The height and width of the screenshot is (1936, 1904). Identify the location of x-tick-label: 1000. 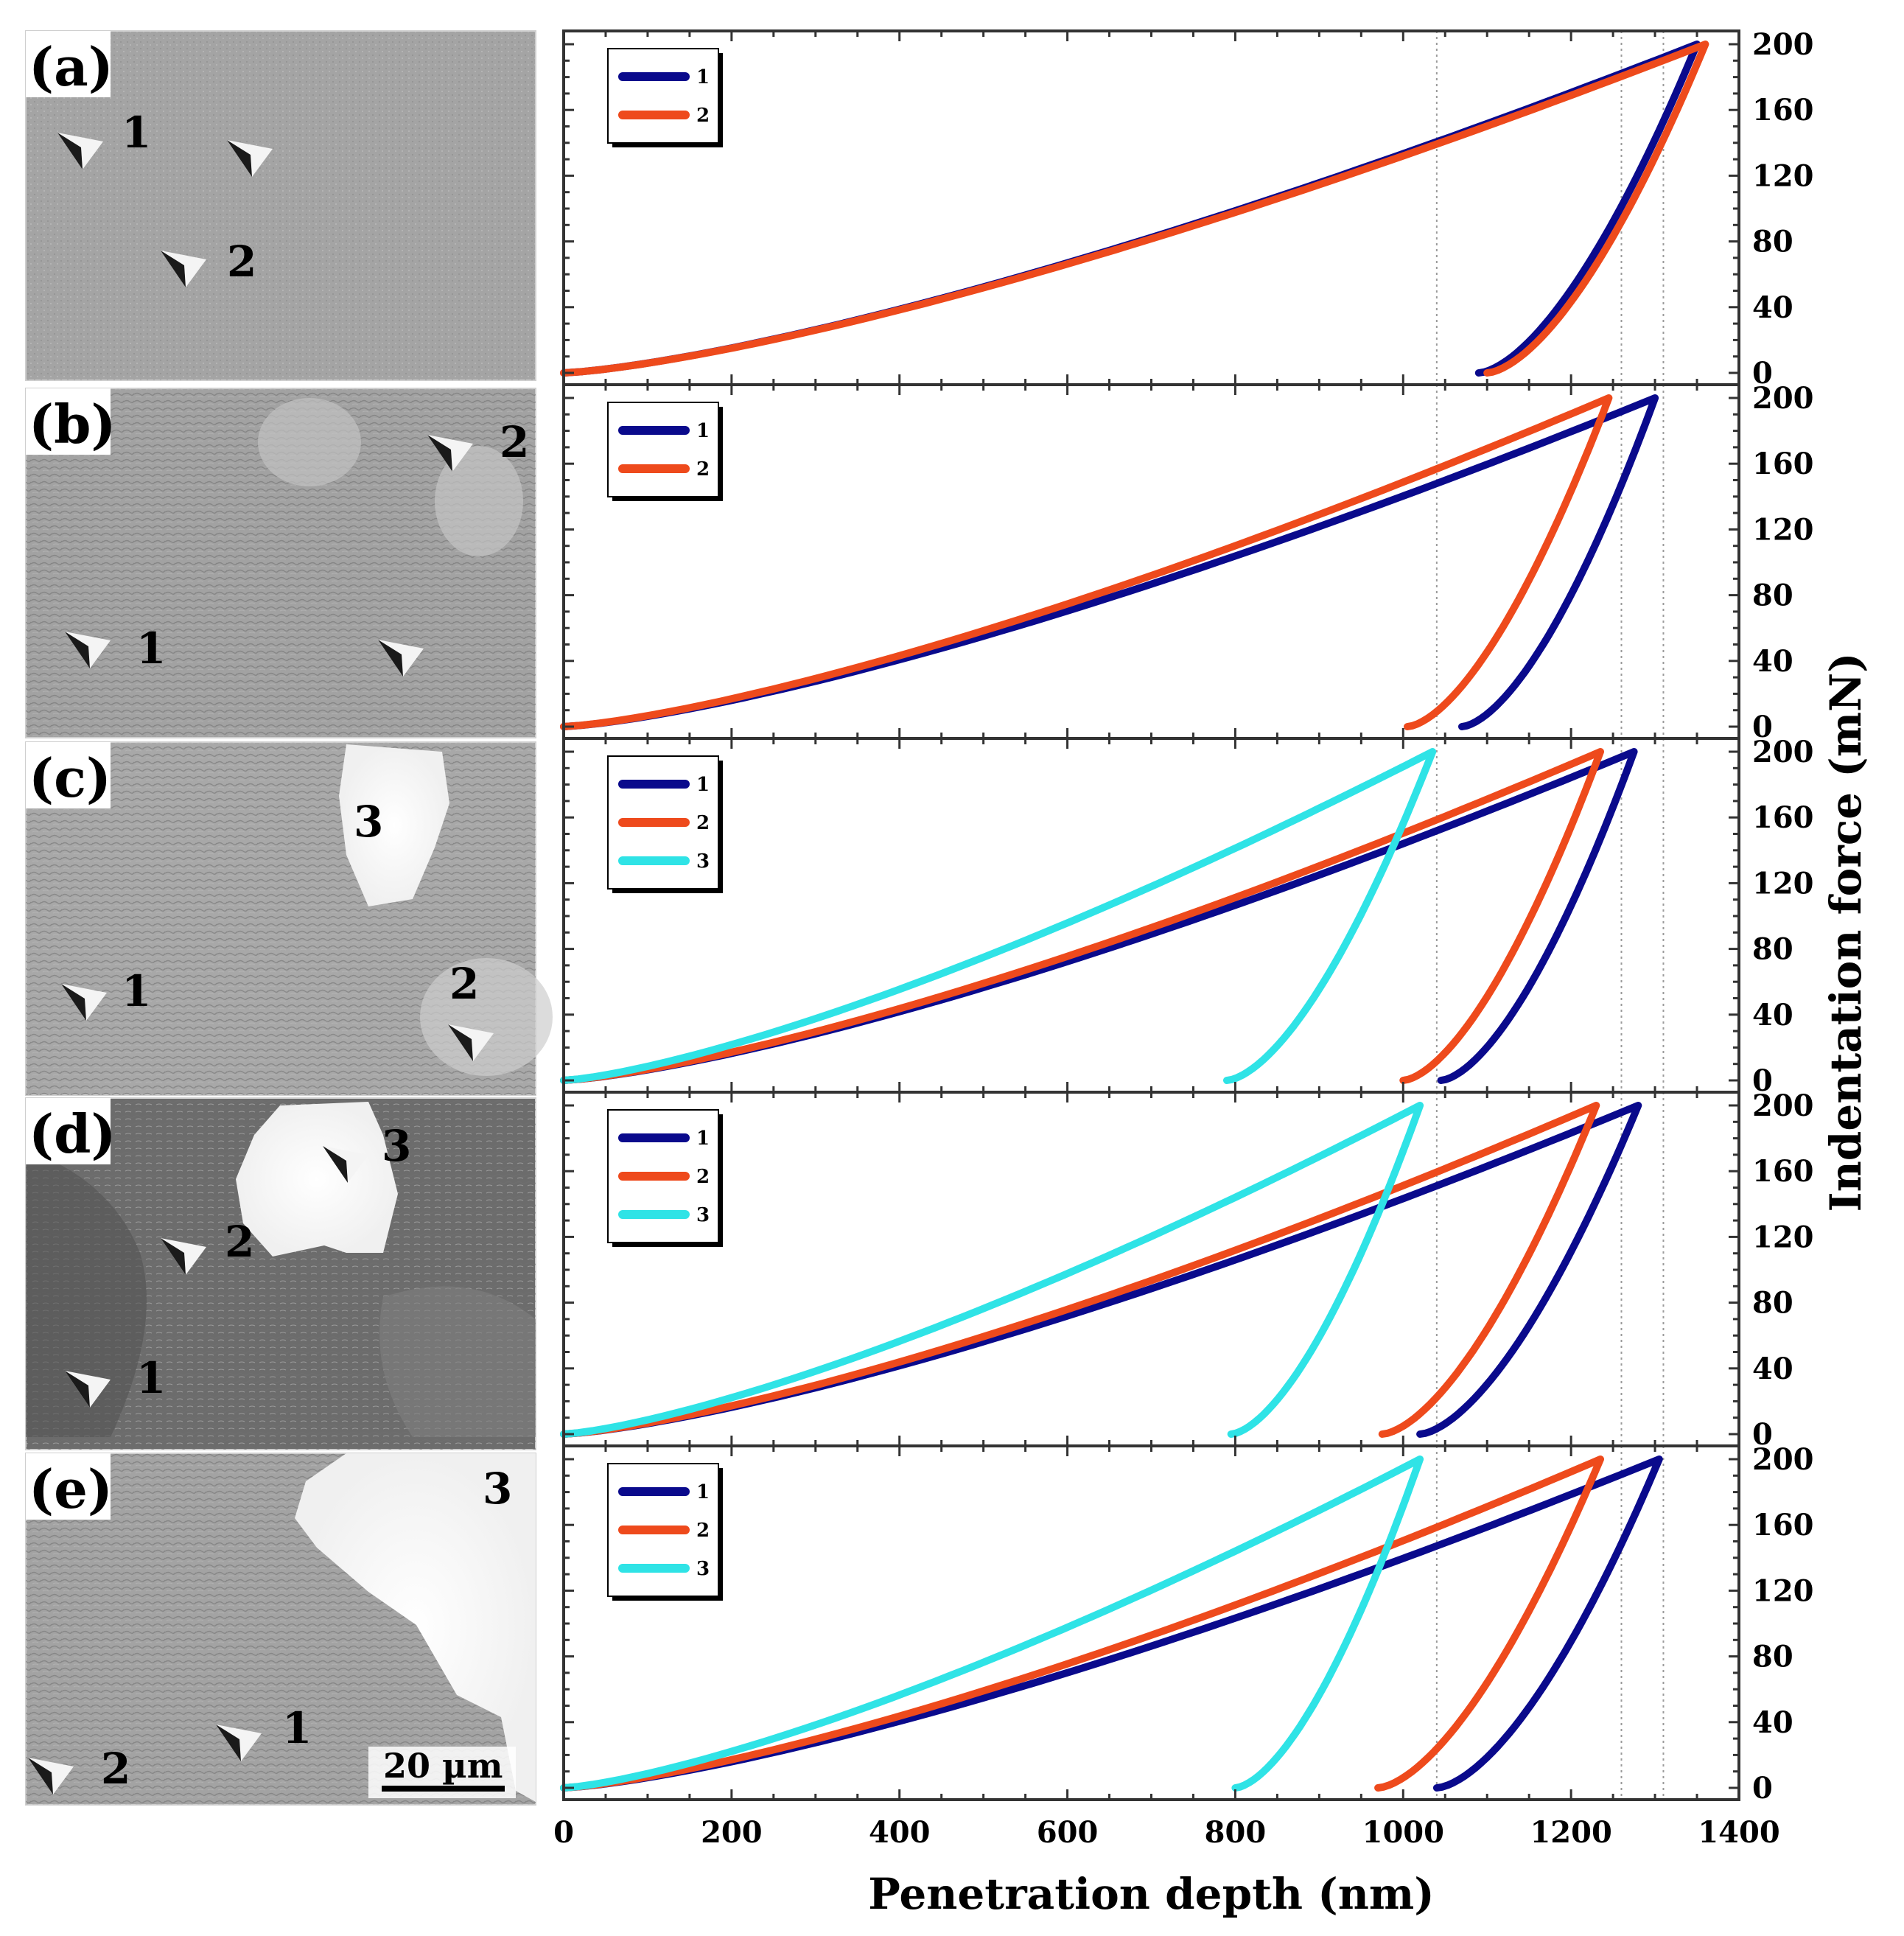
(1403, 1832).